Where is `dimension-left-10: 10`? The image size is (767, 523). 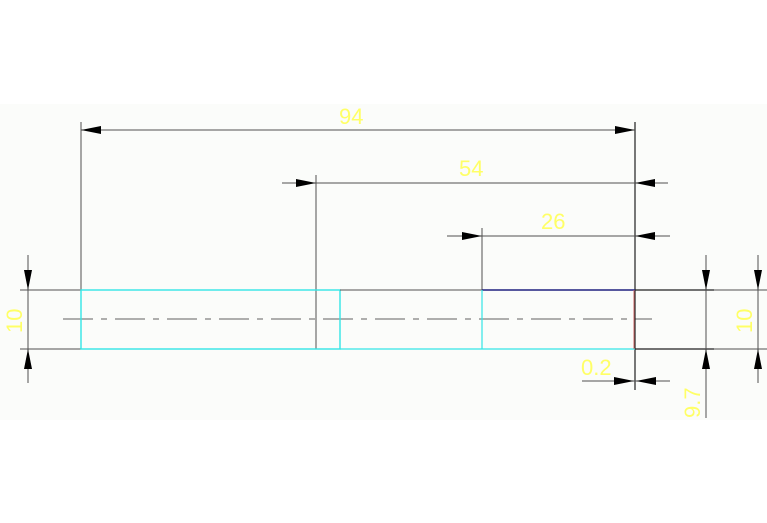 dimension-left-10: 10 is located at coordinates (17, 319).